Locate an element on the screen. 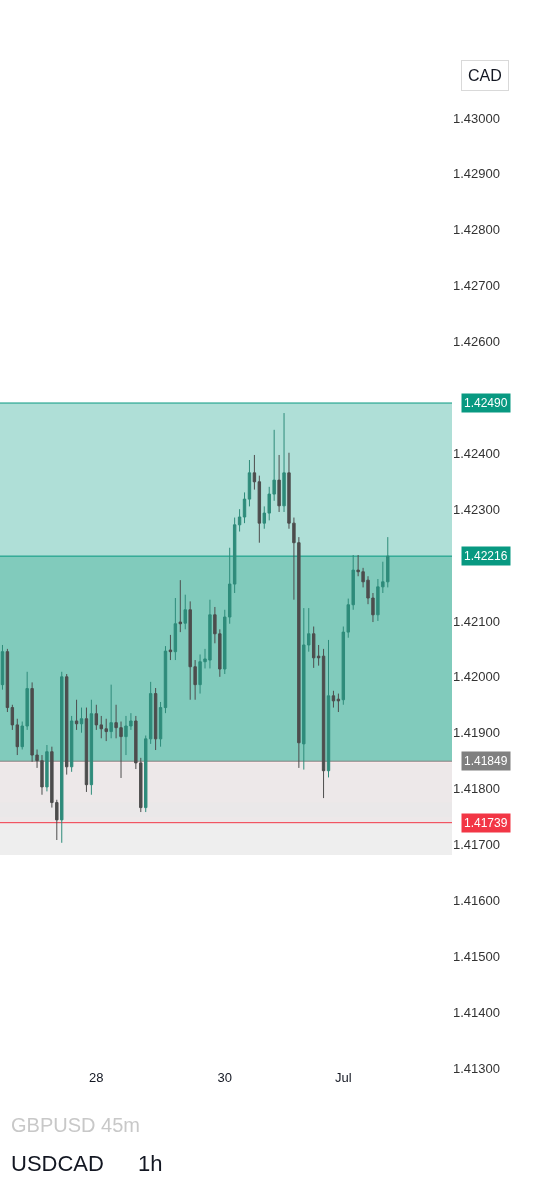 This screenshot has width=540, height=1200. ref-line-label: 1.42490 is located at coordinates (486, 403).